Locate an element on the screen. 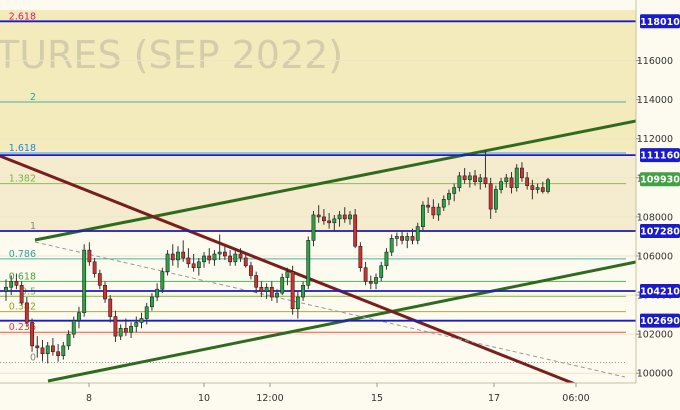 The height and width of the screenshot is (410, 680). price-tag: 102690 is located at coordinates (660, 320).